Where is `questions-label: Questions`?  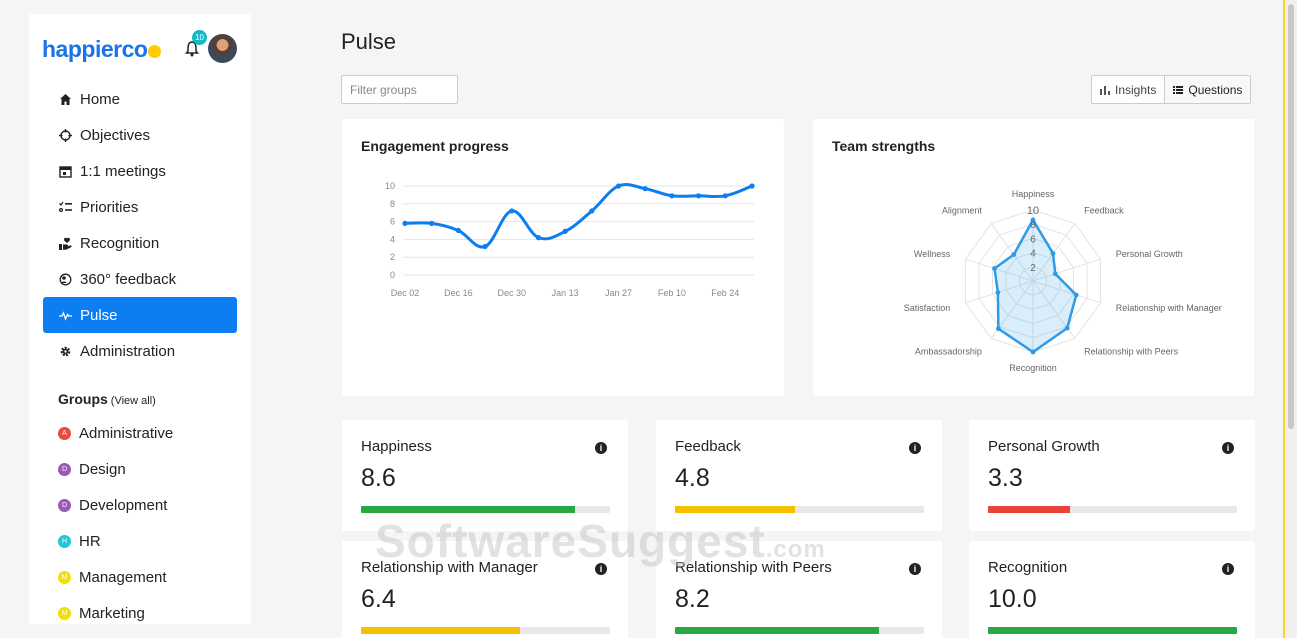
questions-label: Questions is located at coordinates (1215, 89).